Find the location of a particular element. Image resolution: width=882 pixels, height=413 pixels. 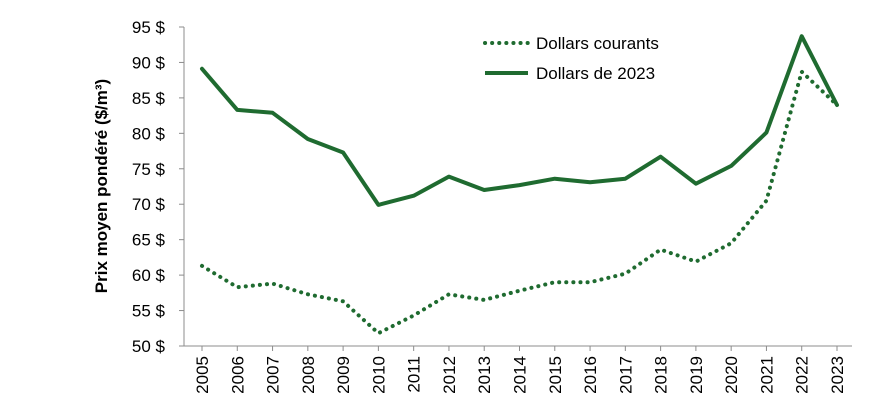

x-tick-label: 2010 is located at coordinates (378, 375).